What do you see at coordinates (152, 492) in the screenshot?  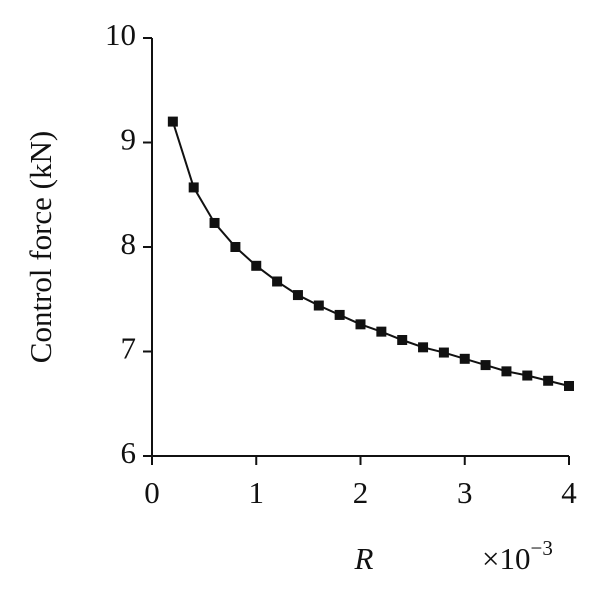 I see `x-tick-label: 0` at bounding box center [152, 492].